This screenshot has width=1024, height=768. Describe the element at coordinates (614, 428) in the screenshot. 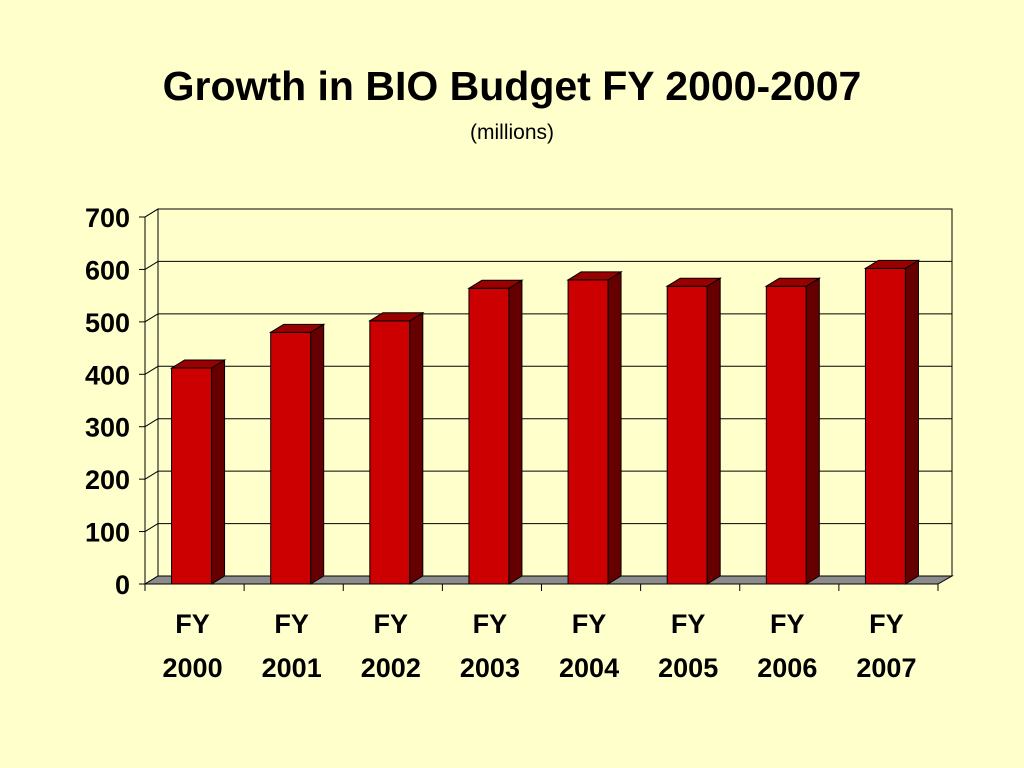

I see `bar-side-2004` at that location.